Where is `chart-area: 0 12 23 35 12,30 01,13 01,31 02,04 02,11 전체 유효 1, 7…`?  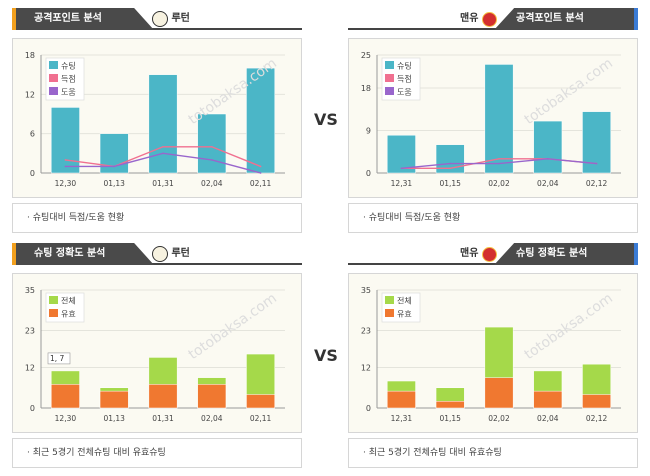 chart-area: 0 12 23 35 12,30 01,13 01,31 02,04 02,11 전체 유효 1, 7… is located at coordinates (157, 353).